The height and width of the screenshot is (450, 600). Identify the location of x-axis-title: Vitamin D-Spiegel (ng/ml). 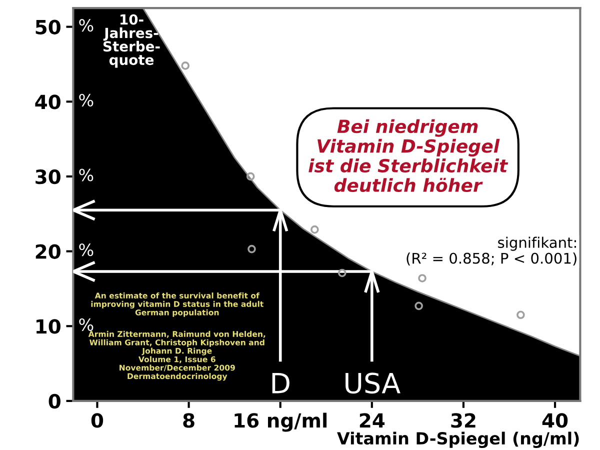
(458, 440).